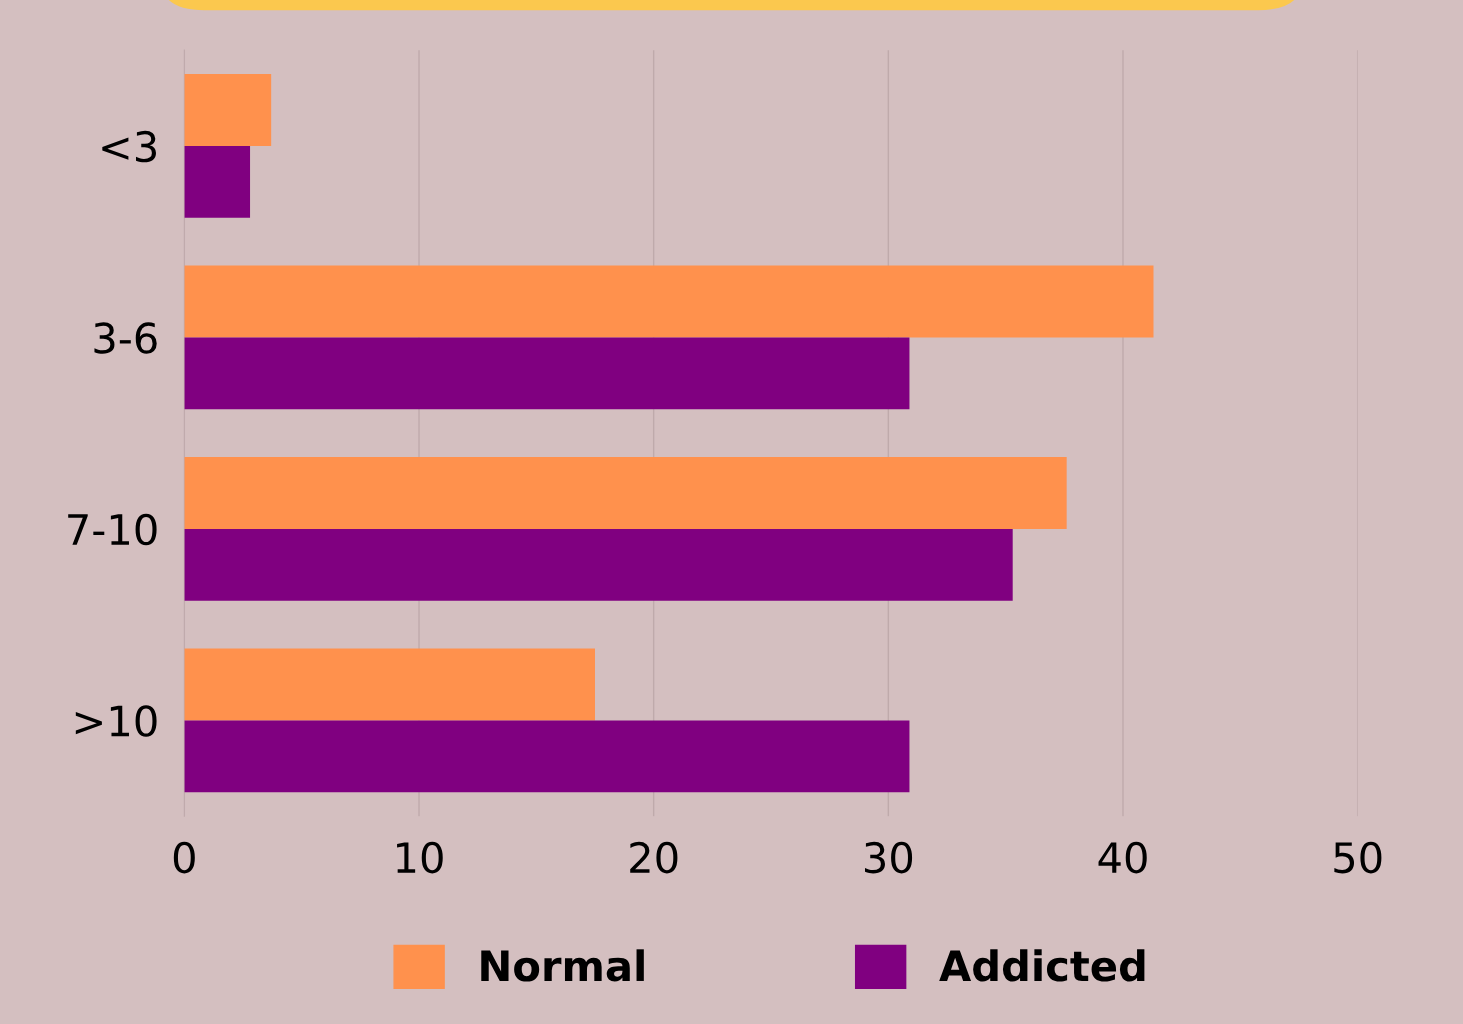 The image size is (1463, 1024). Describe the element at coordinates (184, 857) in the screenshot. I see `x-tick-label: 0` at that location.